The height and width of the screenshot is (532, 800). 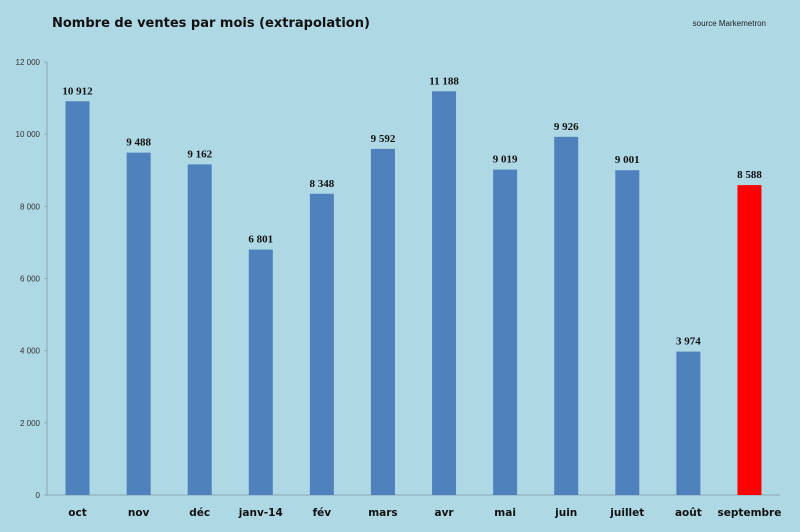 What do you see at coordinates (505, 513) in the screenshot?
I see `x-tick-label-mai: mai` at bounding box center [505, 513].